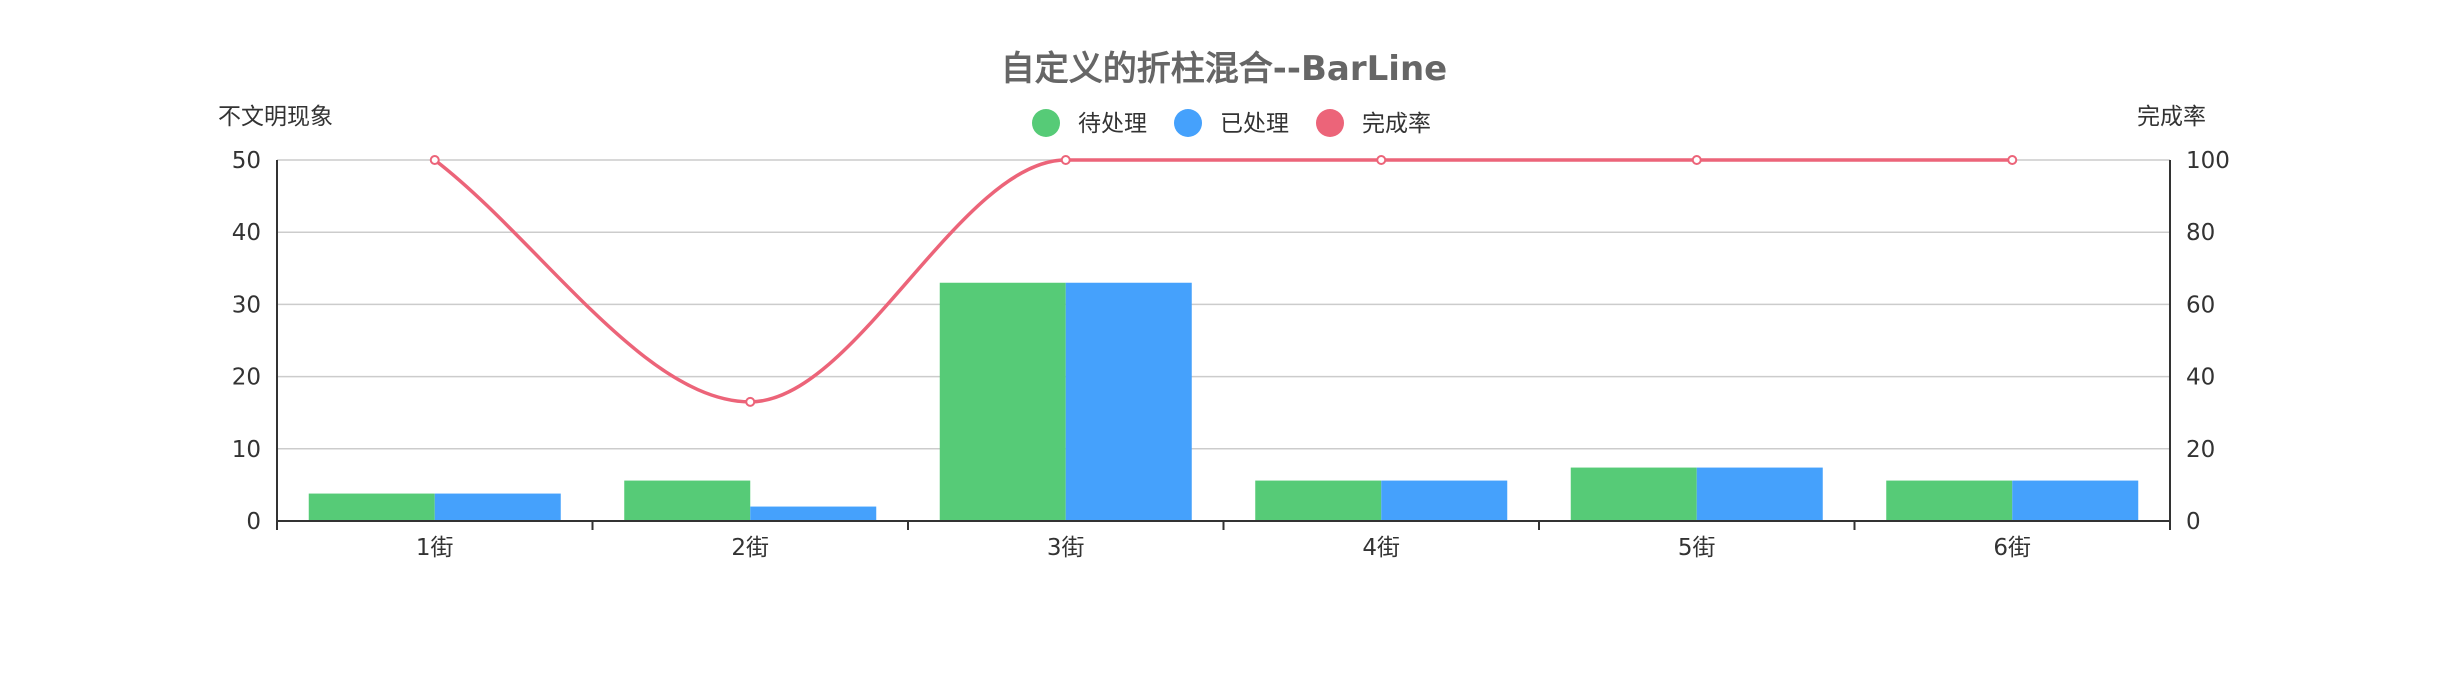  Describe the element at coordinates (2012, 548) in the screenshot. I see `x-tick-label: 6街` at that location.